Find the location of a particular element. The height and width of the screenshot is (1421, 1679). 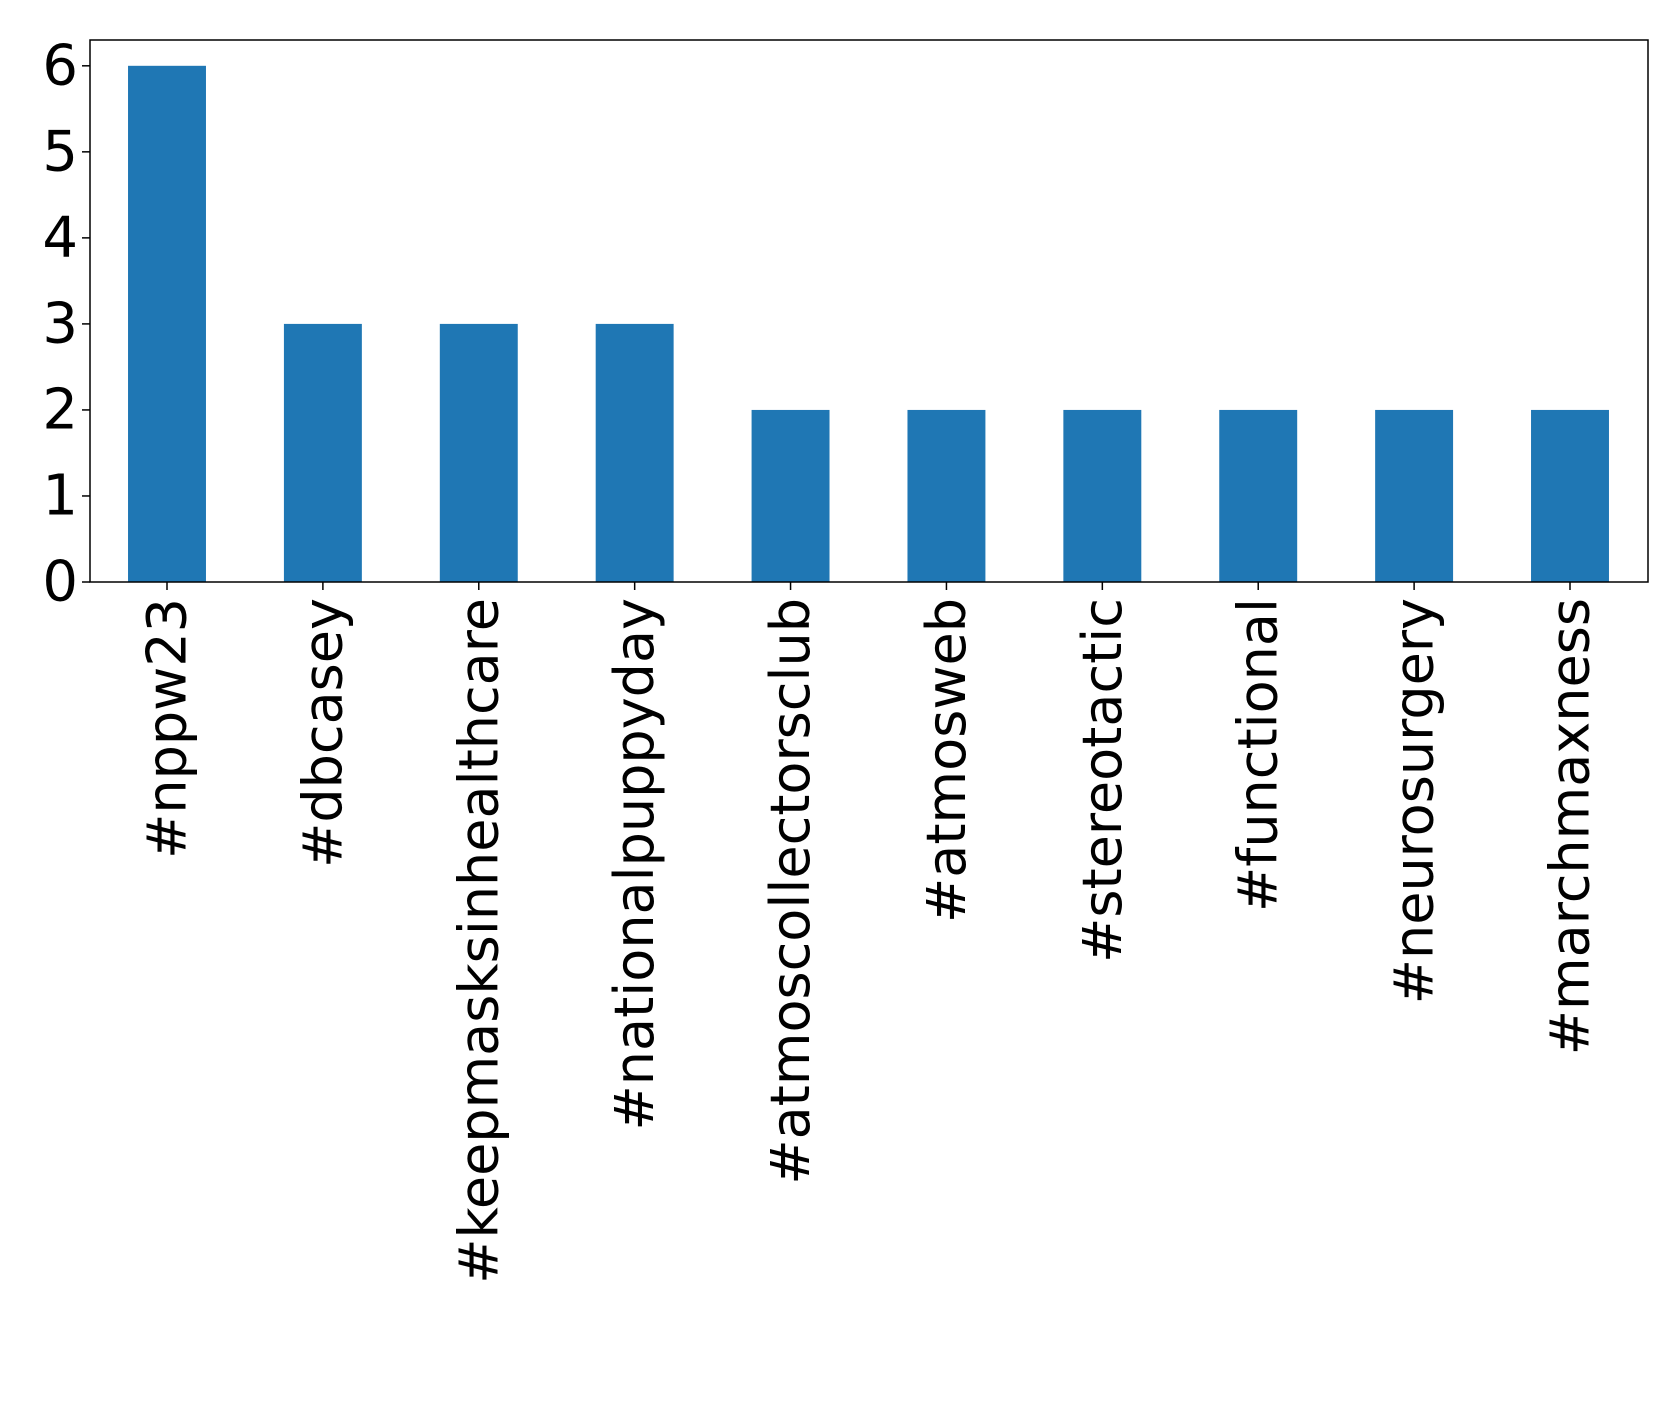

x-tick-label: #neurosurgery is located at coordinates (1414, 801).